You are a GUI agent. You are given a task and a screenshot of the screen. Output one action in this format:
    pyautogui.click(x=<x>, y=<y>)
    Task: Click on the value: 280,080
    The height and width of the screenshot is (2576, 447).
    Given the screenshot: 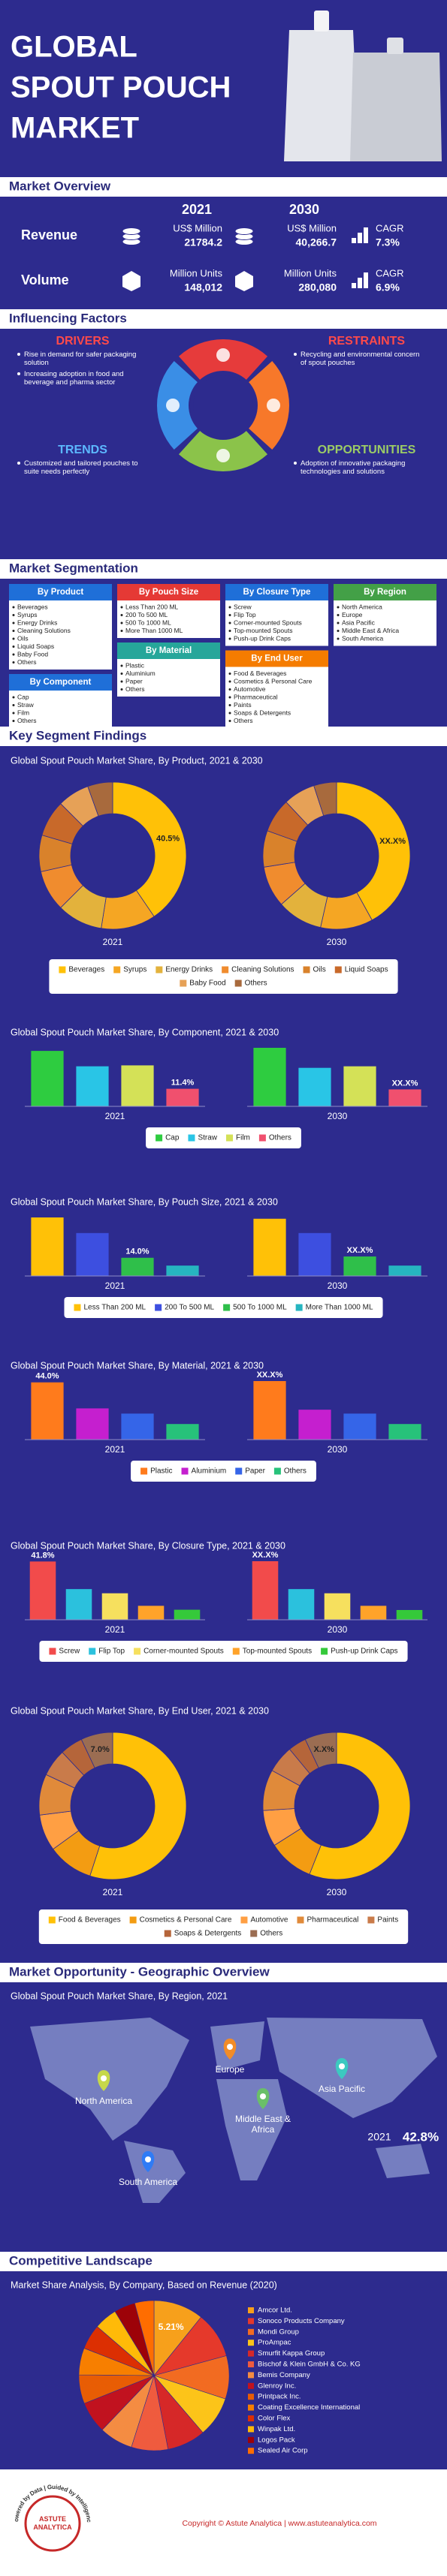 What is the action you would take?
    pyautogui.click(x=317, y=287)
    